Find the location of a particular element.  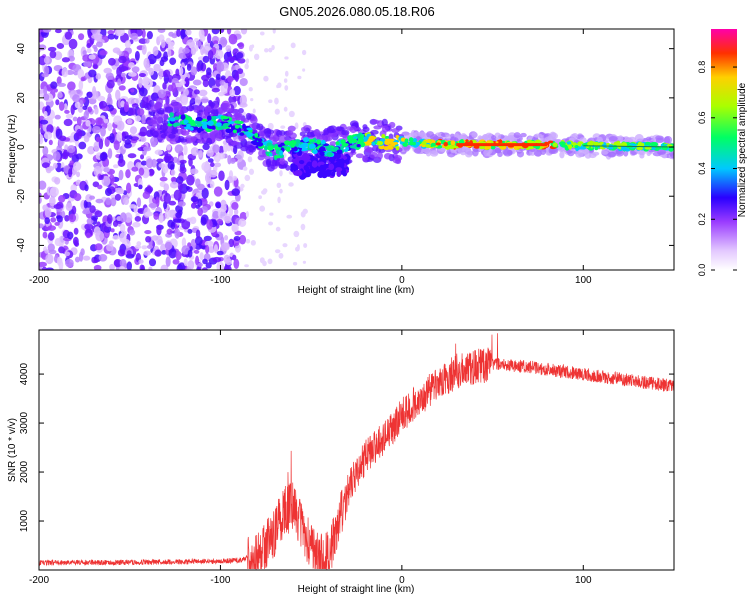

spectrogram-y-axis-label: Frequency (Hz) is located at coordinates (12, 149).